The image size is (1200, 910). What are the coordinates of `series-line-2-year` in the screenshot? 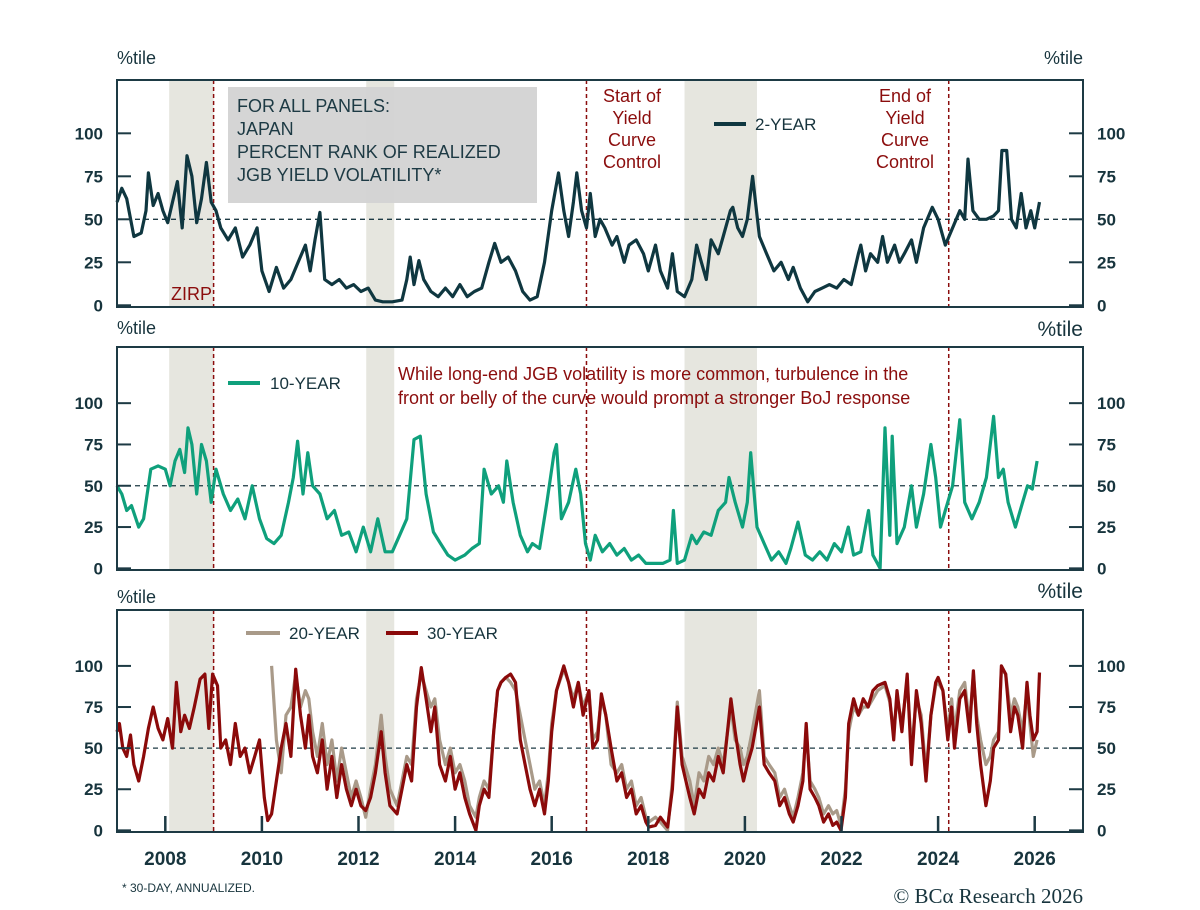 It's located at (578, 226).